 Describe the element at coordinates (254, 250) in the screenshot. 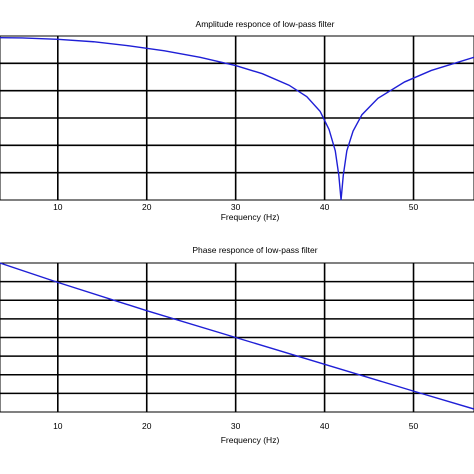

I see `phase-plot-title: Phase responce of low-pass filter` at that location.